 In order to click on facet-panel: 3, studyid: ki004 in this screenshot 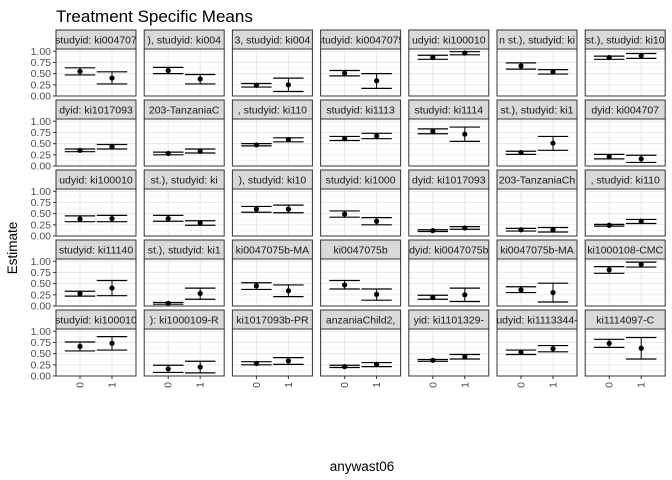, I will do `click(272, 63)`.